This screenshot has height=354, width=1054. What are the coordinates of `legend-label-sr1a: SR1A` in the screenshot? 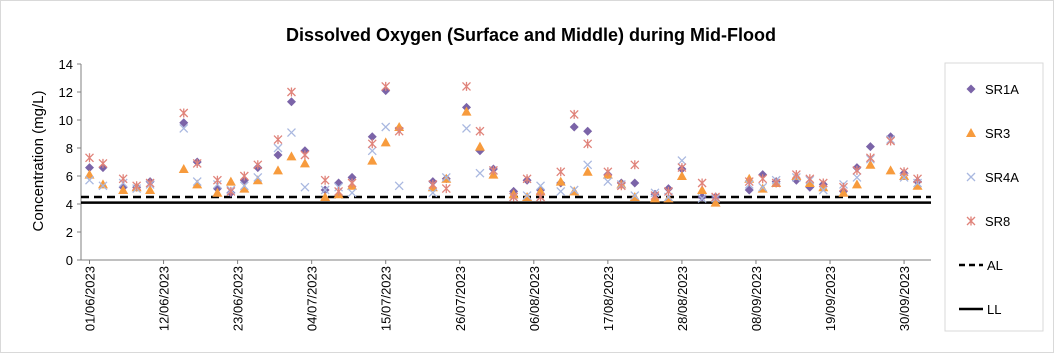 It's located at (1002, 89).